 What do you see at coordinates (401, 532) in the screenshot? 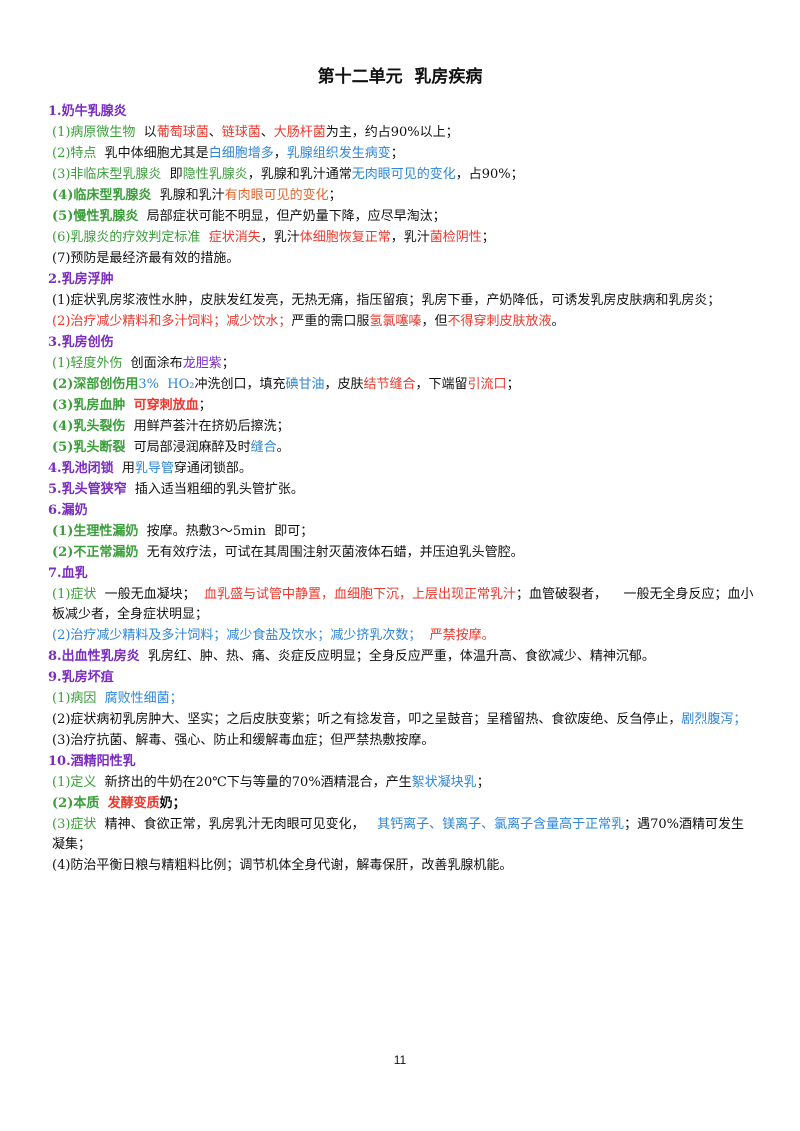
I see `list-item: (1)生理性漏奶 按摩。热敷3～5min 即可；` at bounding box center [401, 532].